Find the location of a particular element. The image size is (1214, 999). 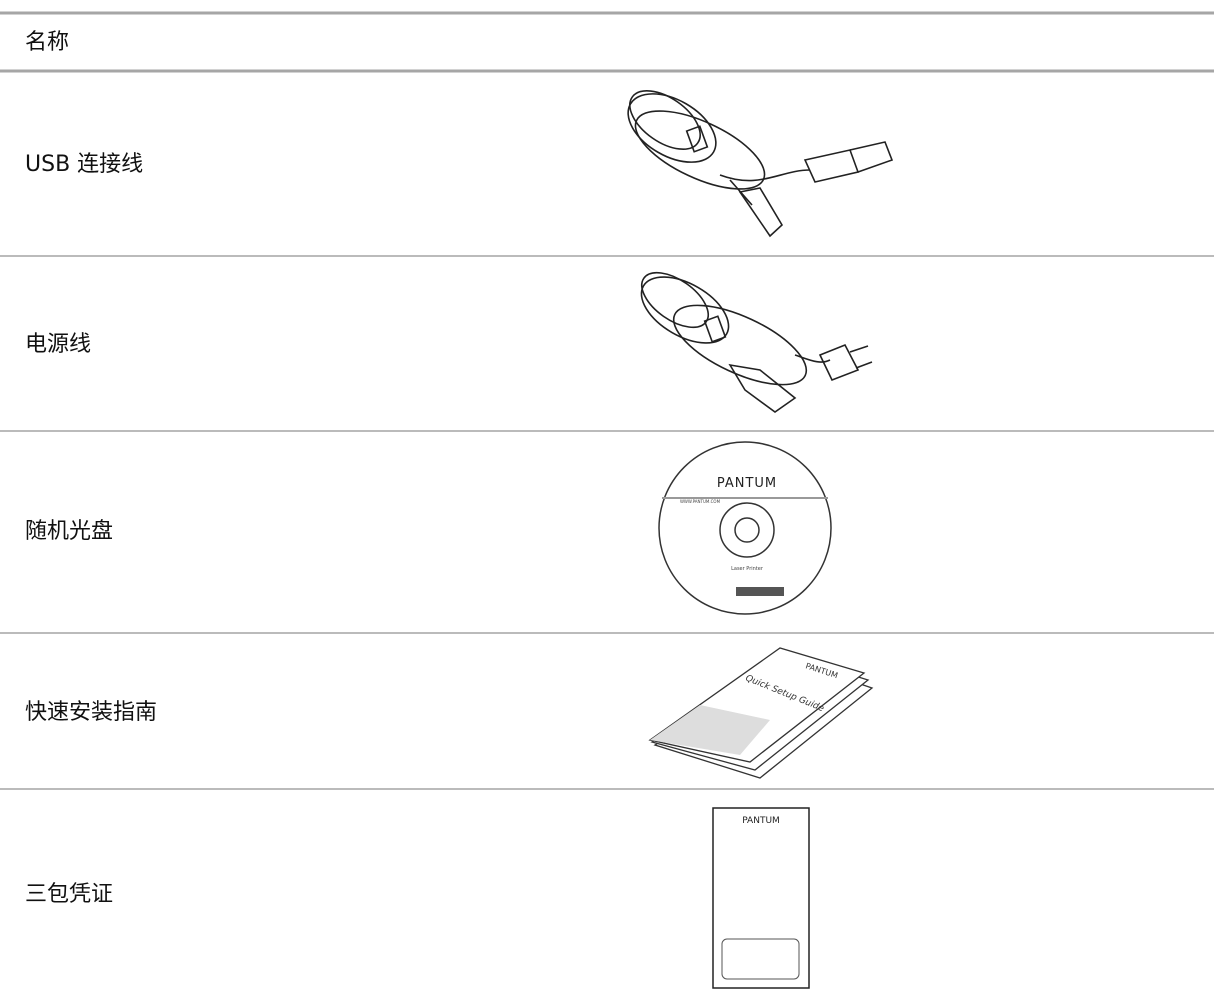

usb-cable-illustration is located at coordinates (760, 164).